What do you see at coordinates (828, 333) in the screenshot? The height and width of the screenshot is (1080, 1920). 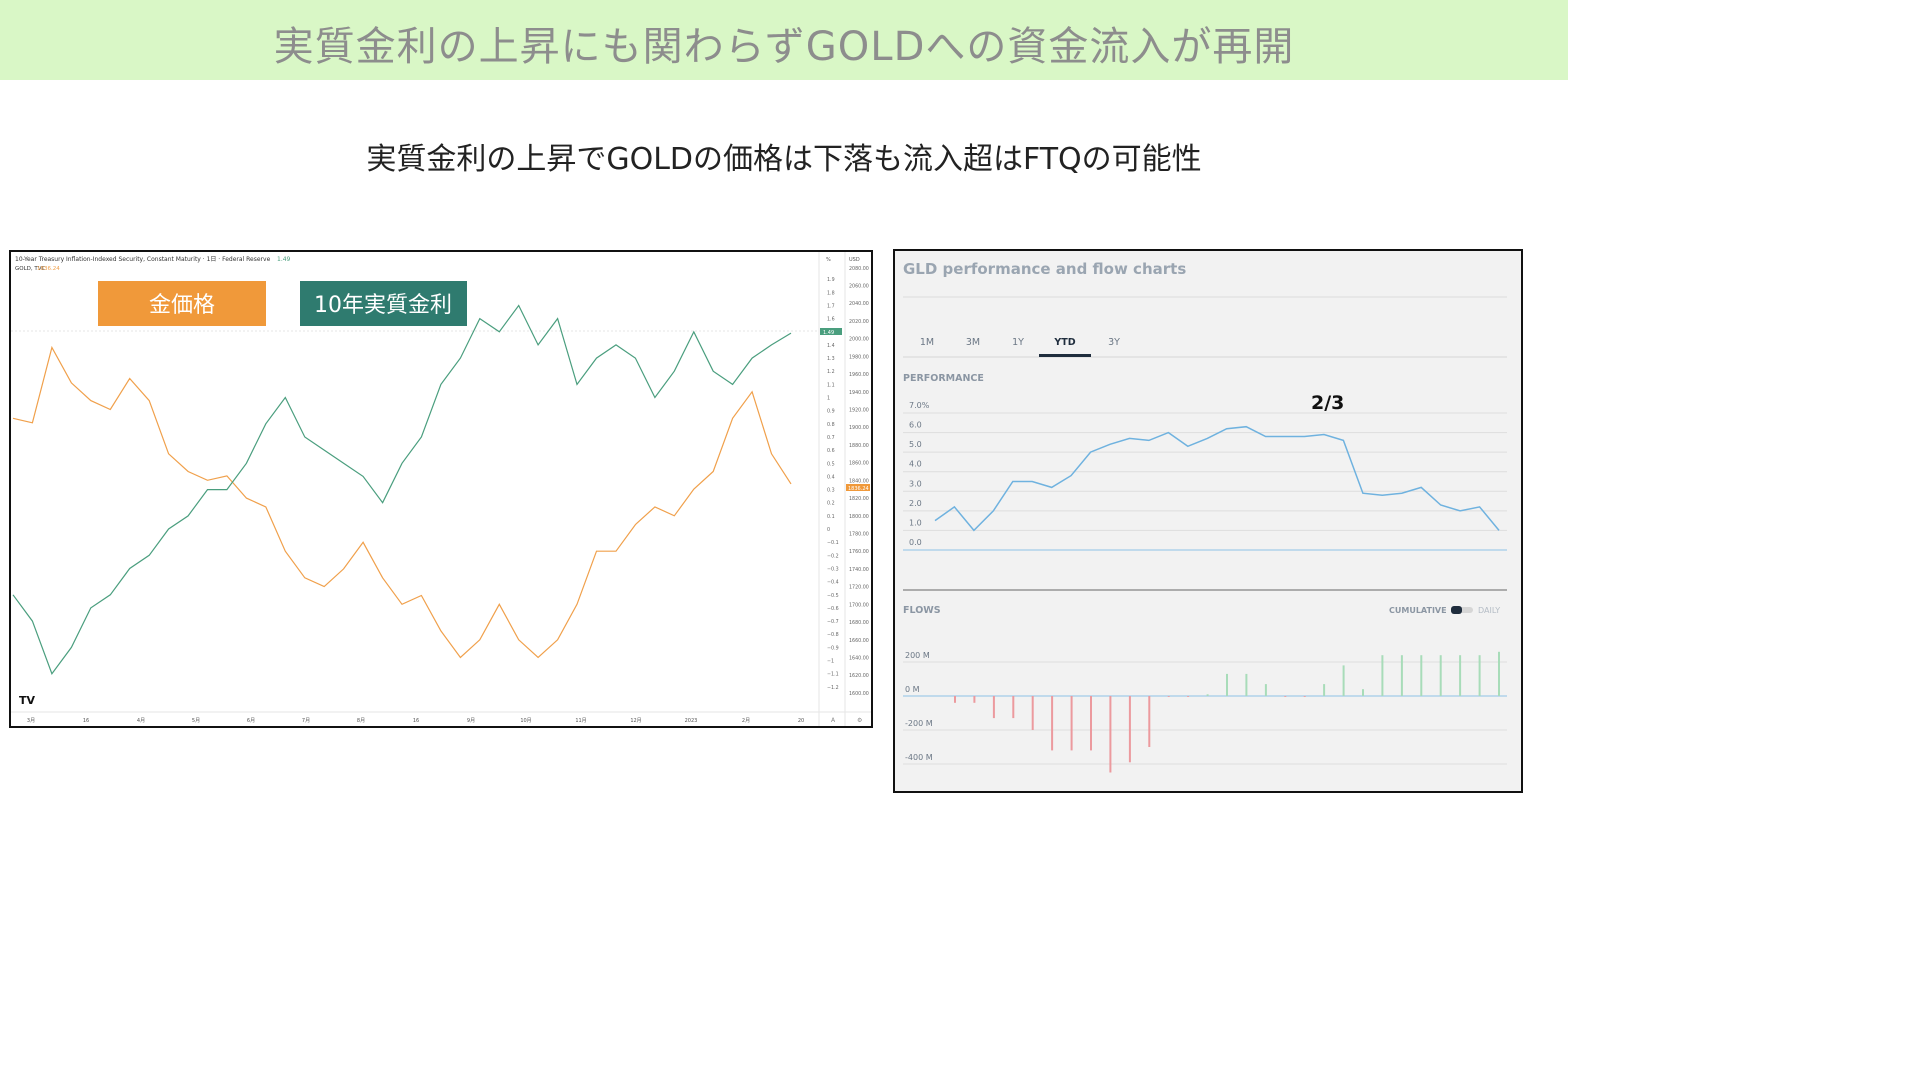 I see `rate-price-tag-text: 1.49` at bounding box center [828, 333].